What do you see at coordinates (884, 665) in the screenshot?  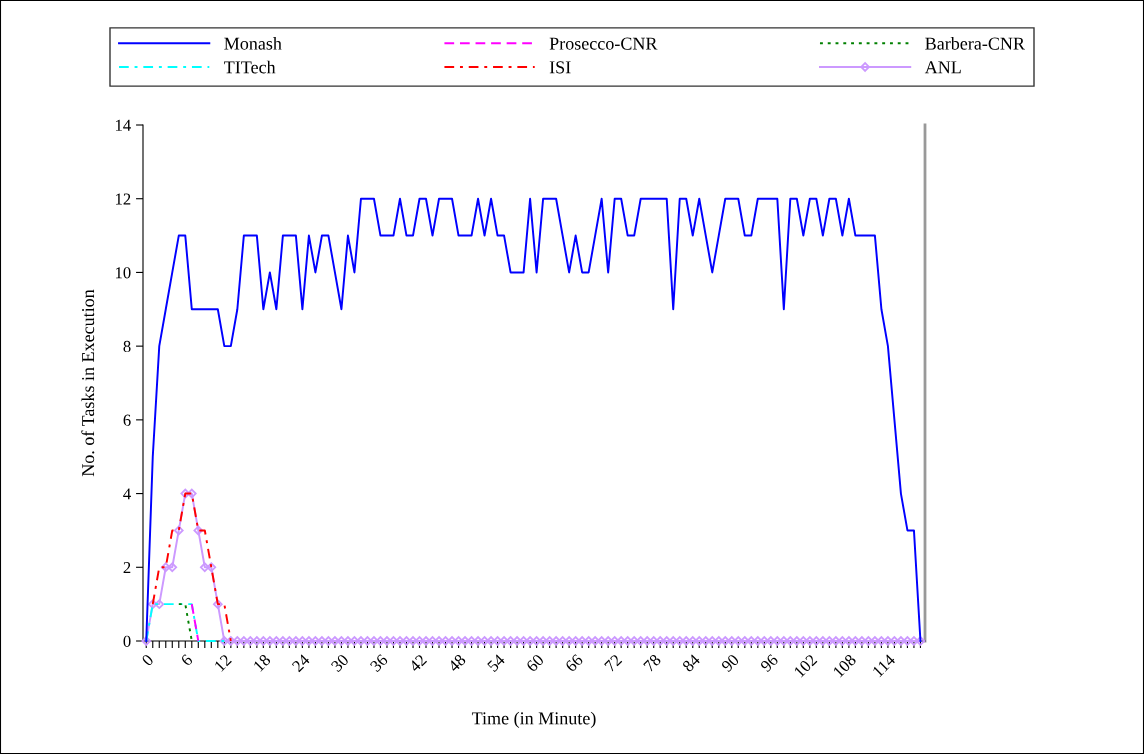 I see `x-tick-label: 114` at bounding box center [884, 665].